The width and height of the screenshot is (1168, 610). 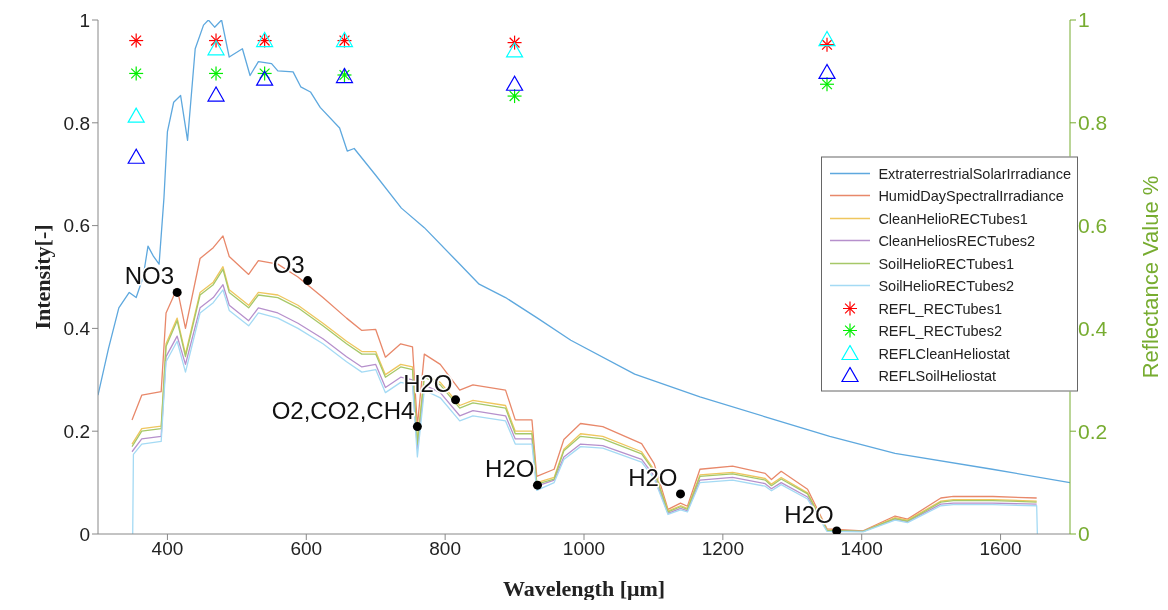 What do you see at coordinates (944, 353) in the screenshot?
I see `legend-label: REFLCleanHeliostat` at bounding box center [944, 353].